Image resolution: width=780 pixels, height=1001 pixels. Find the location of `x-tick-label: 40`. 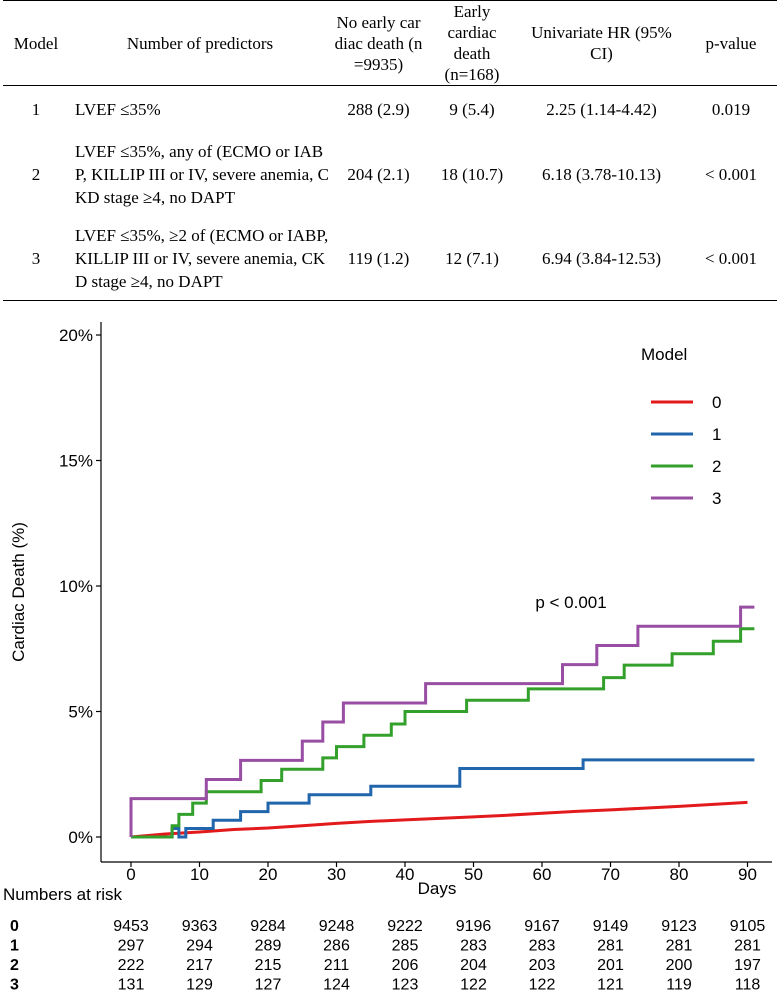

x-tick-label: 40 is located at coordinates (405, 874).